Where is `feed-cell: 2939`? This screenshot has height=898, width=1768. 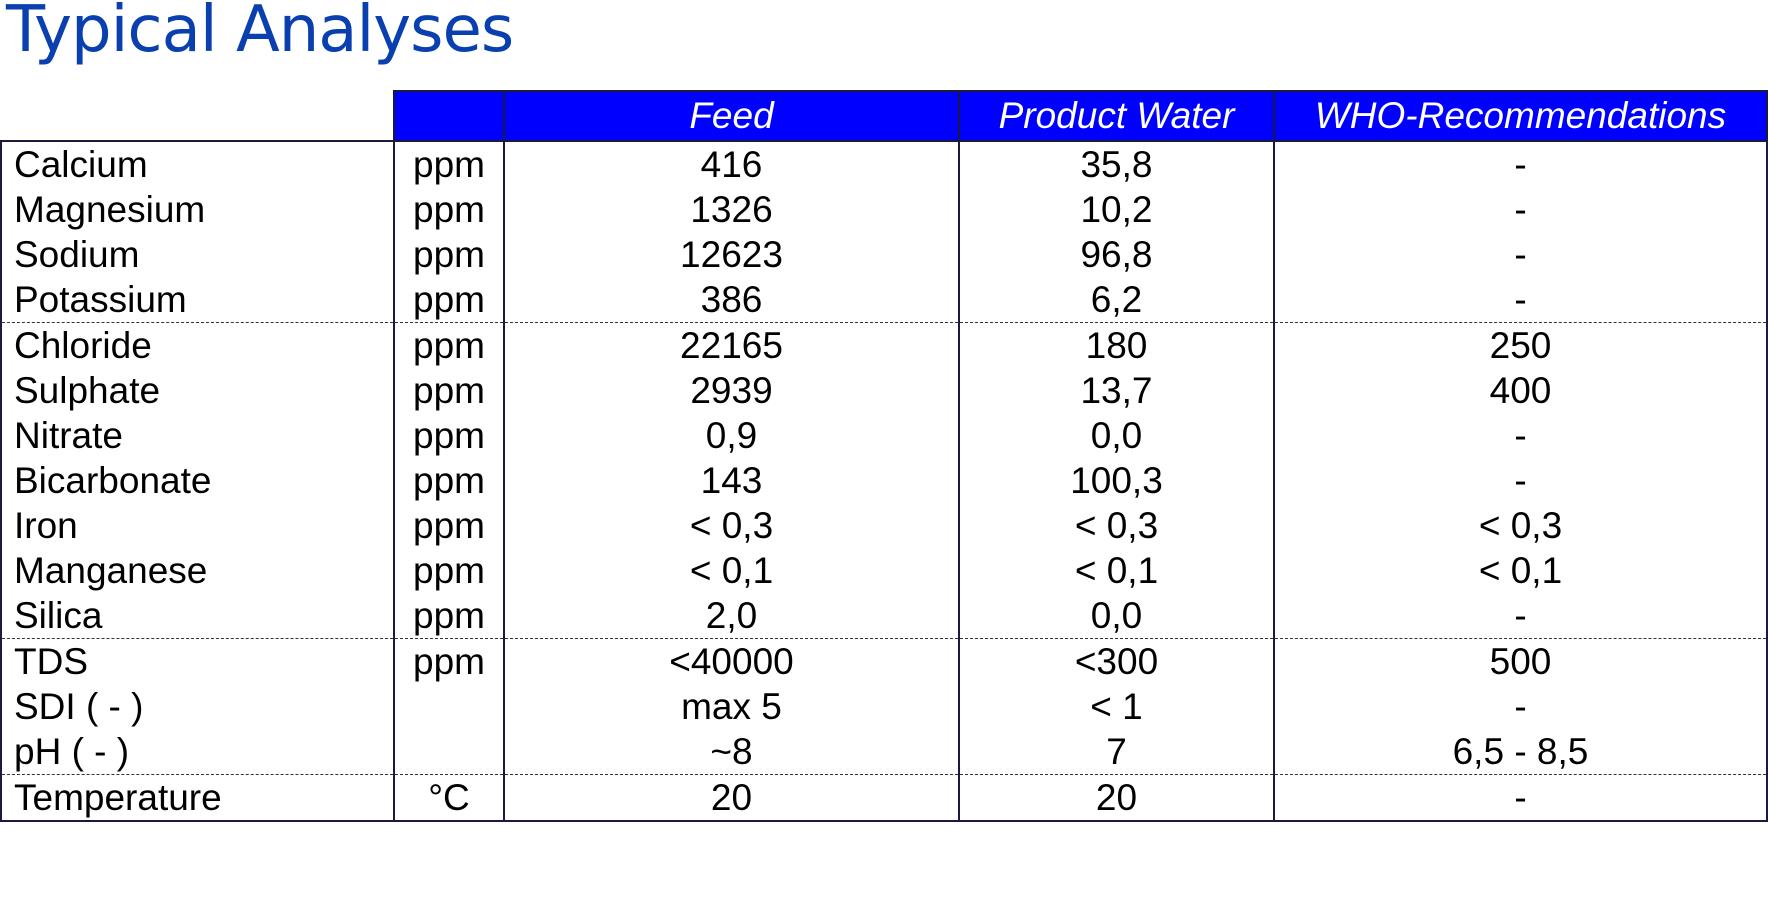 feed-cell: 2939 is located at coordinates (731, 390).